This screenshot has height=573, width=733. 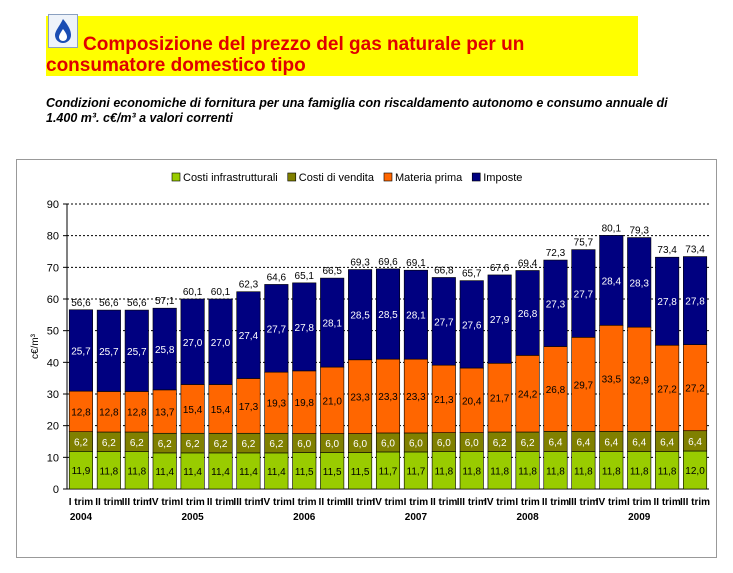 What do you see at coordinates (695, 471) in the screenshot?
I see `data-label: 12,0` at bounding box center [695, 471].